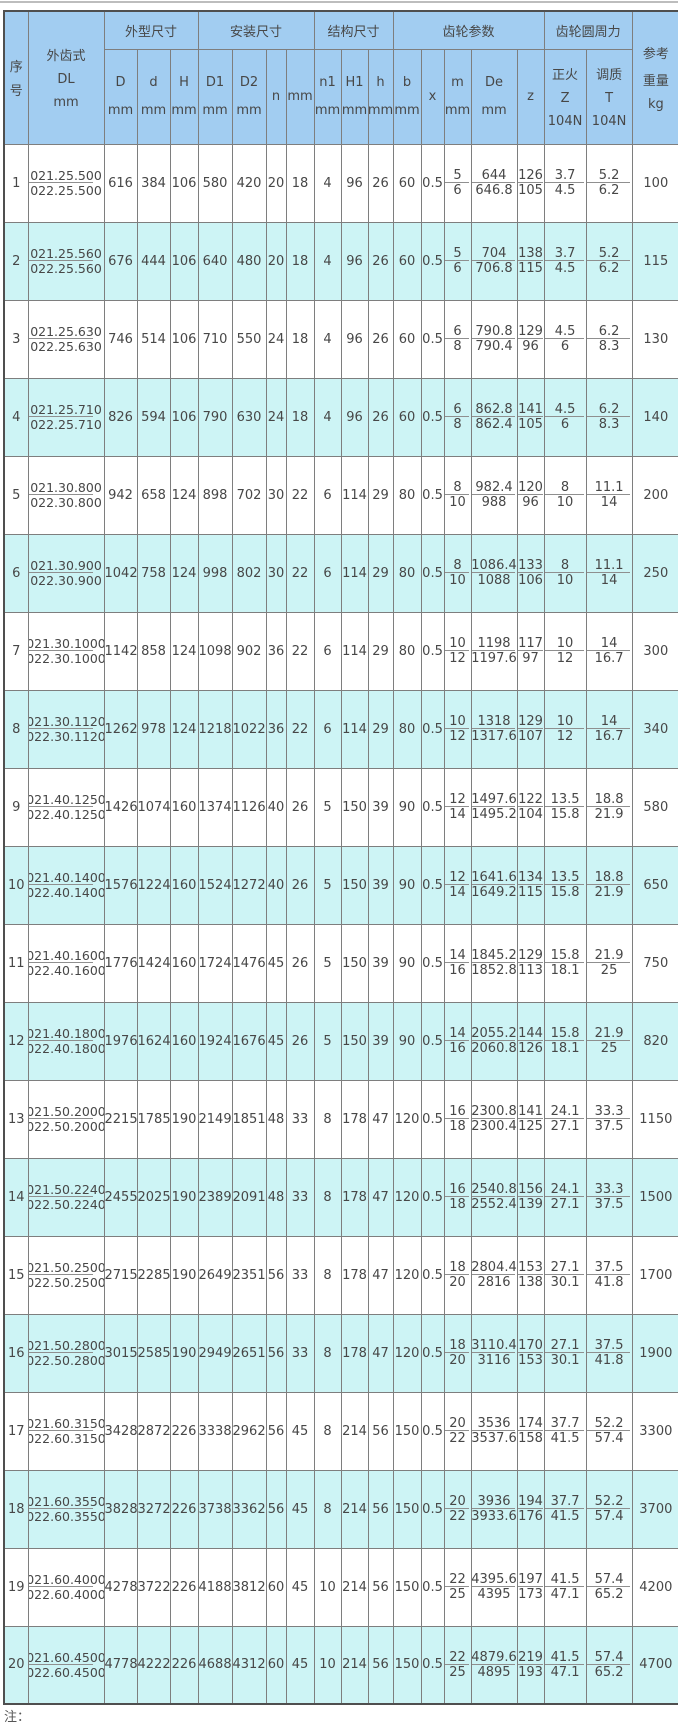  Describe the element at coordinates (66, 1516) in the screenshot. I see `model-number: 022.60.3550` at that location.